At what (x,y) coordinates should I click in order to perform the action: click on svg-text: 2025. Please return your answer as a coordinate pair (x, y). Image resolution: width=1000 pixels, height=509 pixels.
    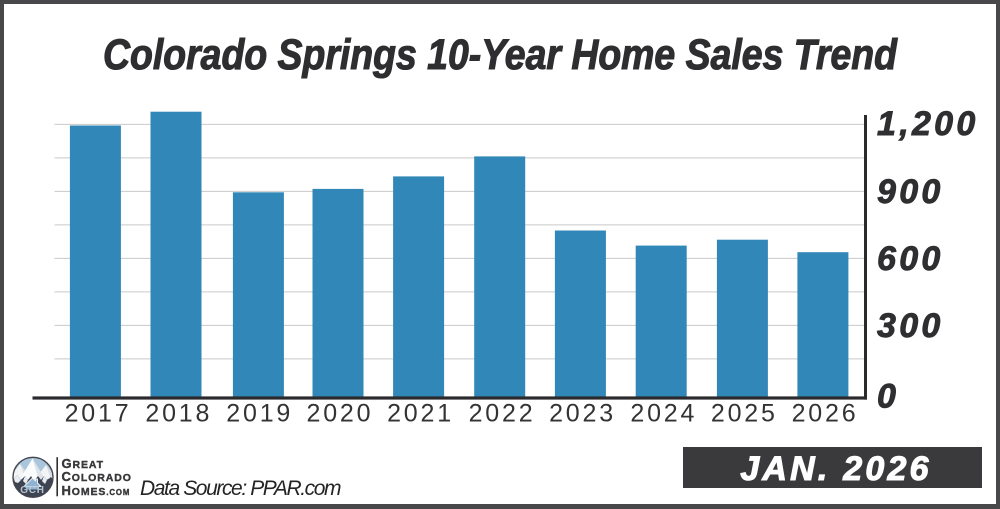
    Looking at the image, I should click on (744, 413).